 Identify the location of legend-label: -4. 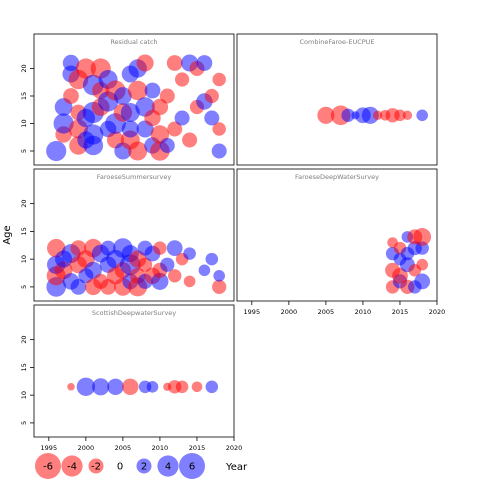
(72, 467).